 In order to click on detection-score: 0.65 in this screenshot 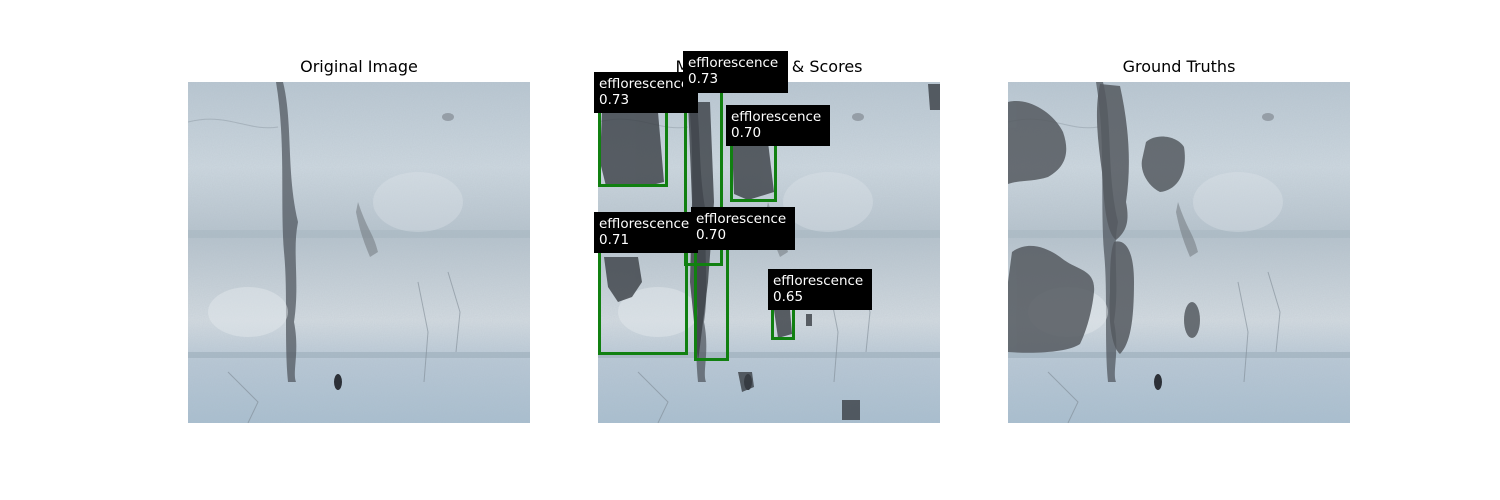, I will do `click(788, 297)`.